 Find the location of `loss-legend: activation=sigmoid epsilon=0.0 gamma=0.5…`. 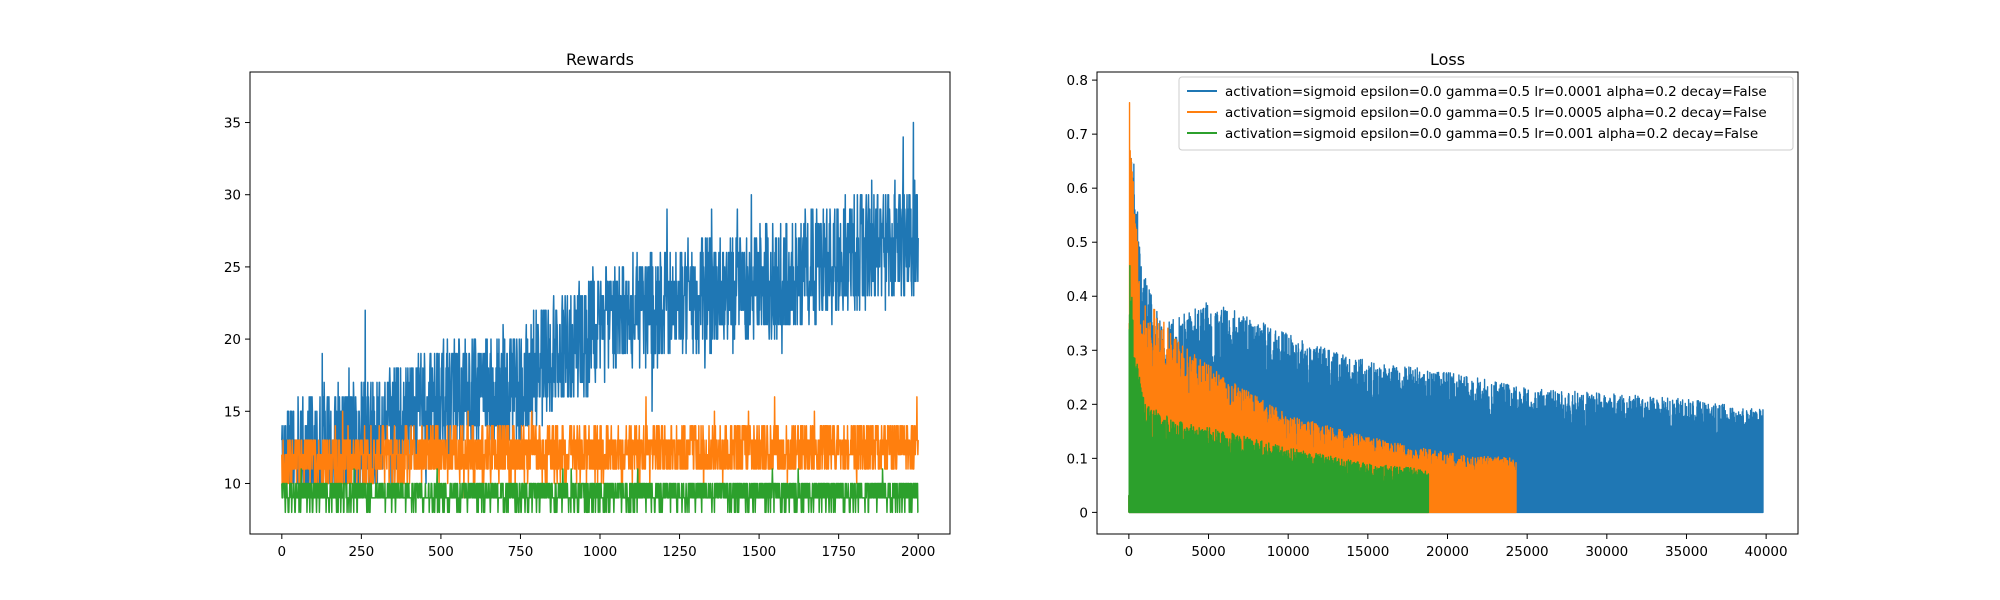

loss-legend: activation=sigmoid epsilon=0.0 gamma=0.5… is located at coordinates (1486, 113).